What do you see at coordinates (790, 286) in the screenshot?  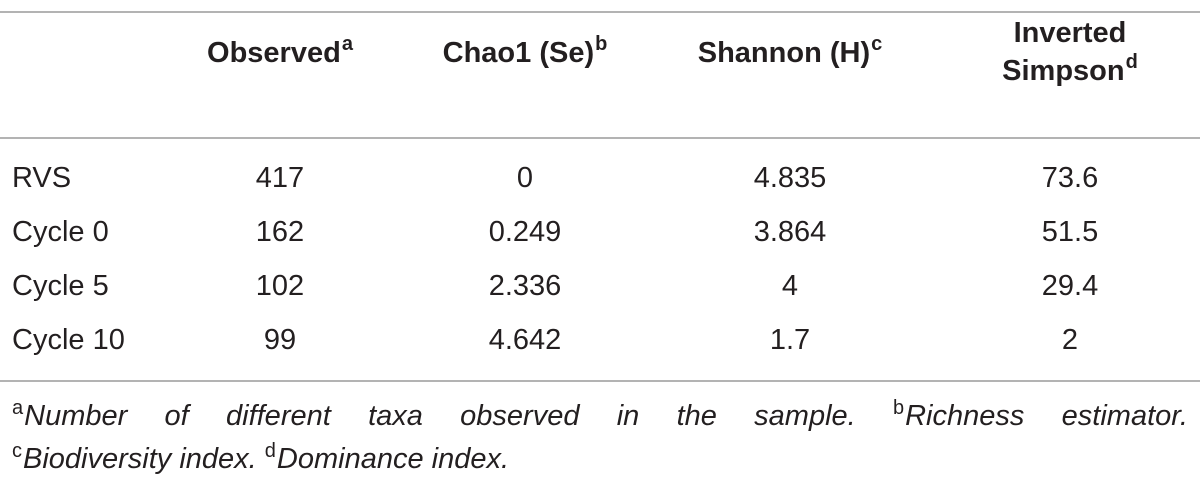 I see `cell-shannon: 4` at bounding box center [790, 286].